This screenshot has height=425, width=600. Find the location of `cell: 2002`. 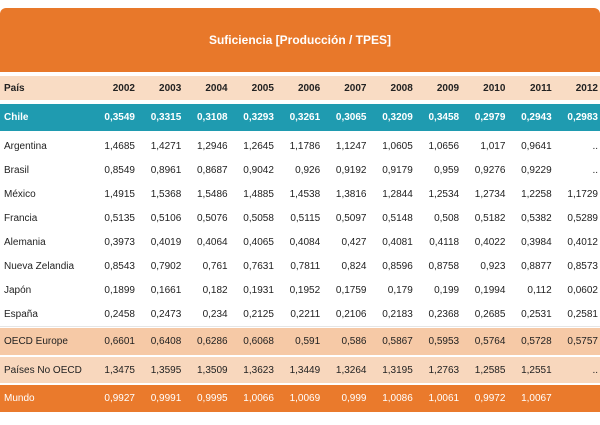

cell: 2002 is located at coordinates (123, 88).